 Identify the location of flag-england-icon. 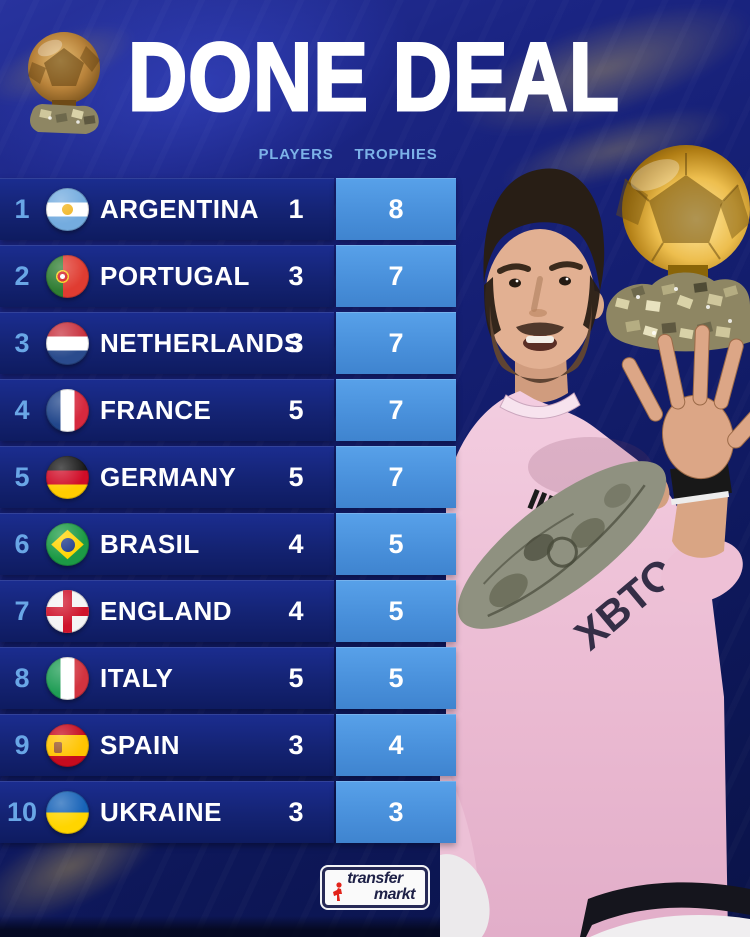
(67, 611).